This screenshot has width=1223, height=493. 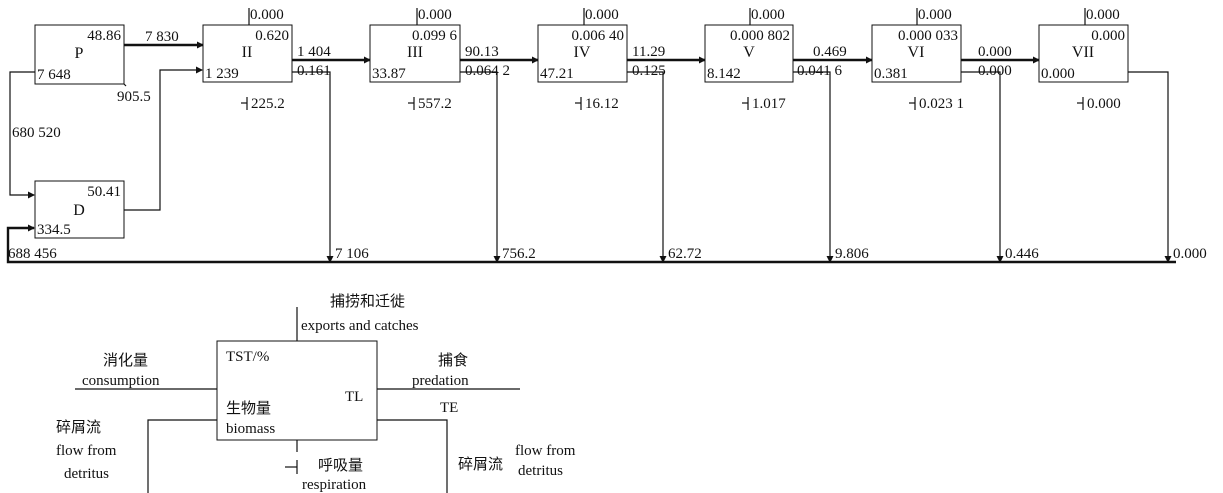 What do you see at coordinates (250, 429) in the screenshot?
I see `legend-biomass-en: biomass` at bounding box center [250, 429].